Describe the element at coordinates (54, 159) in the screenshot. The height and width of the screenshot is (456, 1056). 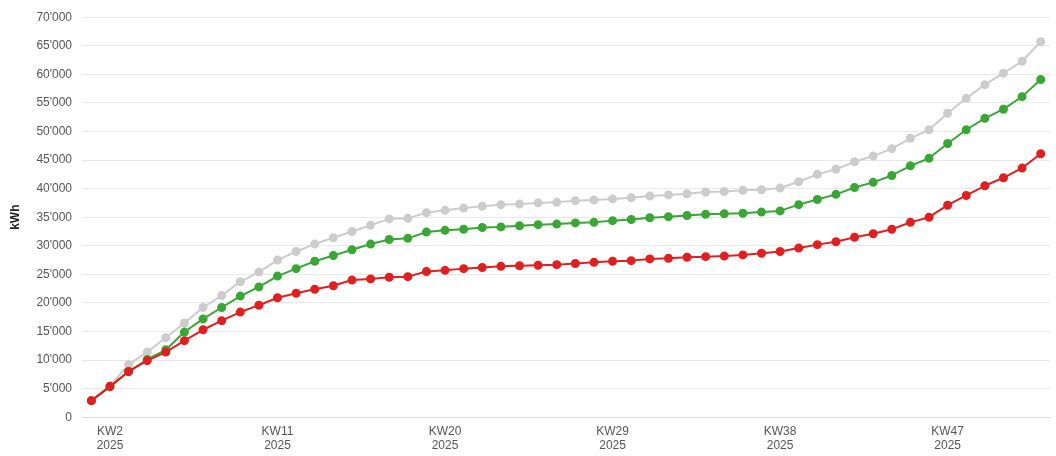
I see `y-tick-label: 45'000` at that location.